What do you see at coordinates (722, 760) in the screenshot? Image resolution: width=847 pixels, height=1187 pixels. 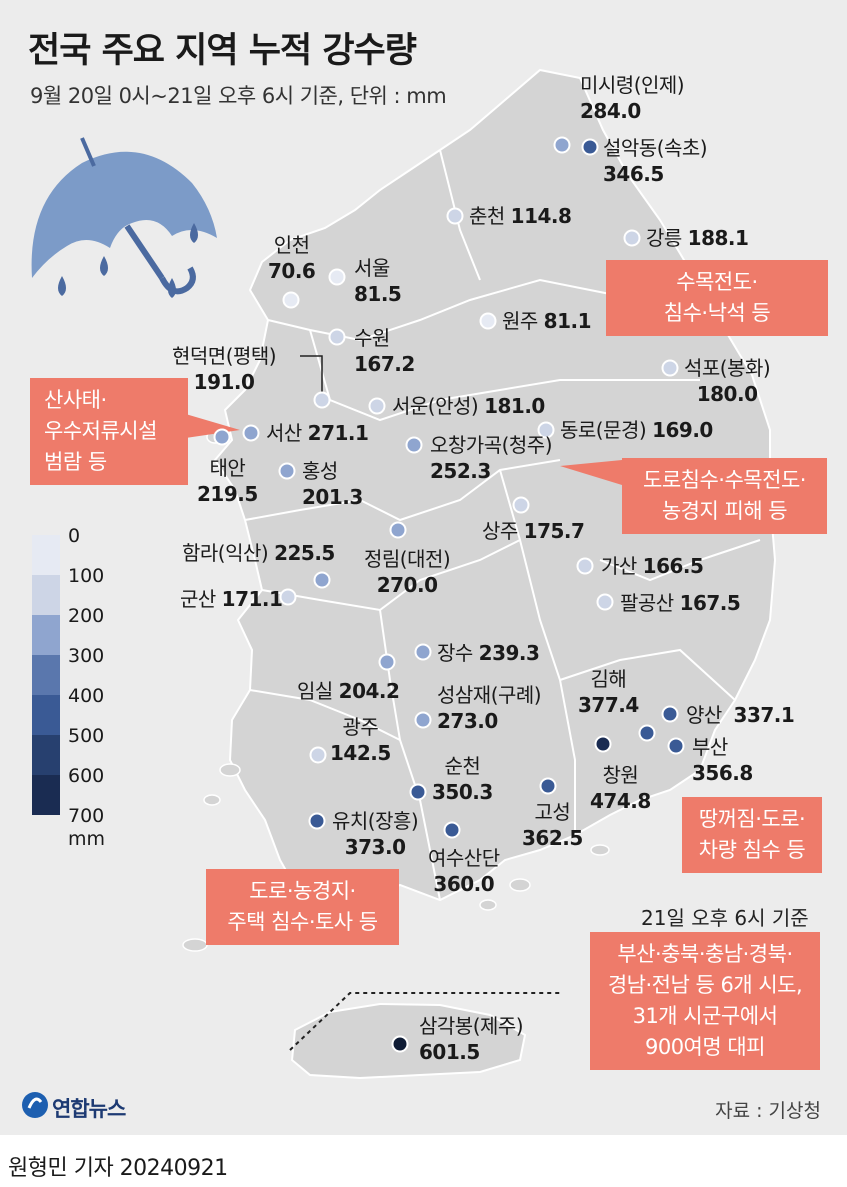 I see `station-label: 부산 356.8` at bounding box center [722, 760].